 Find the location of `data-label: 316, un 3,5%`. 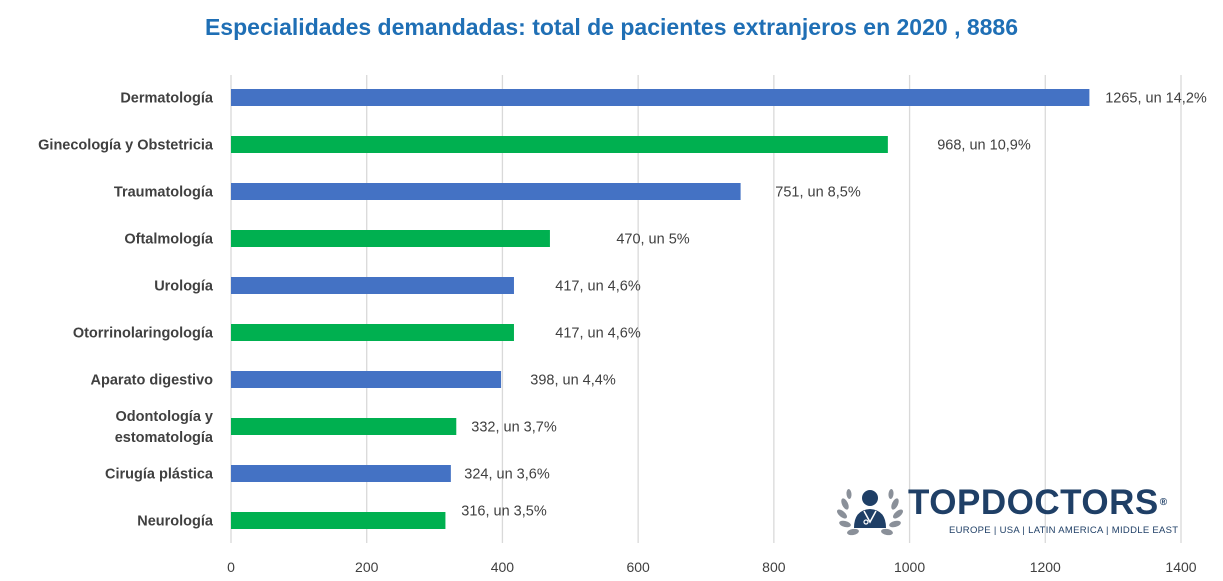

data-label: 316, un 3,5% is located at coordinates (504, 512).